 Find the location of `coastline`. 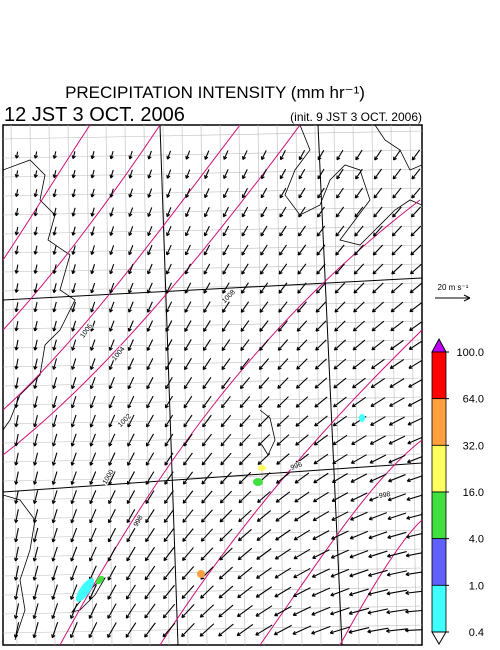

coastline is located at coordinates (39, 295).